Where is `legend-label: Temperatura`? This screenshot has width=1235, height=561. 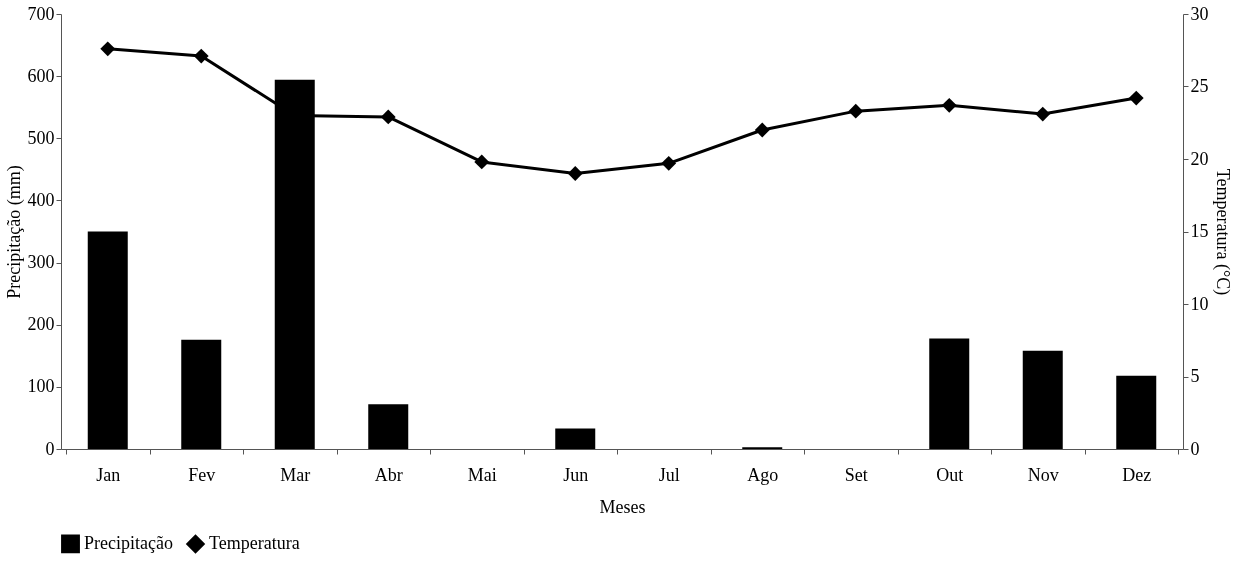 legend-label: Temperatura is located at coordinates (254, 542).